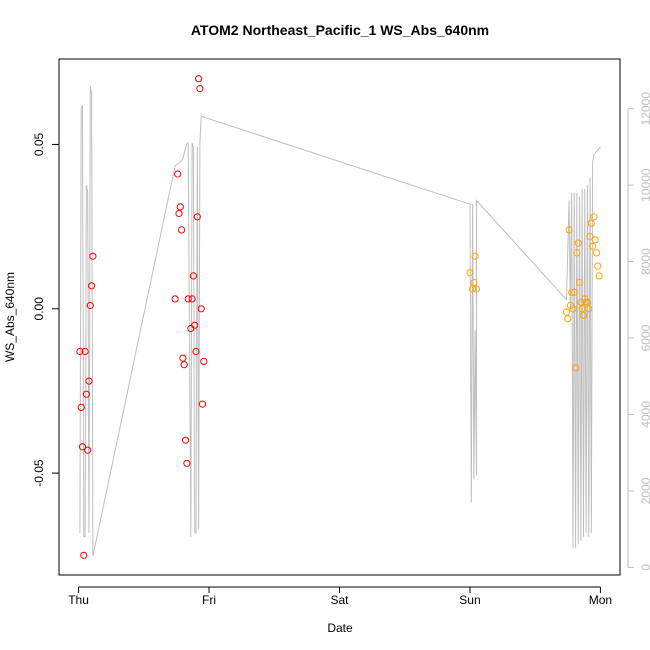 This screenshot has height=650, width=650. I want to click on y2-tick-label: 10000, so click(644, 185).